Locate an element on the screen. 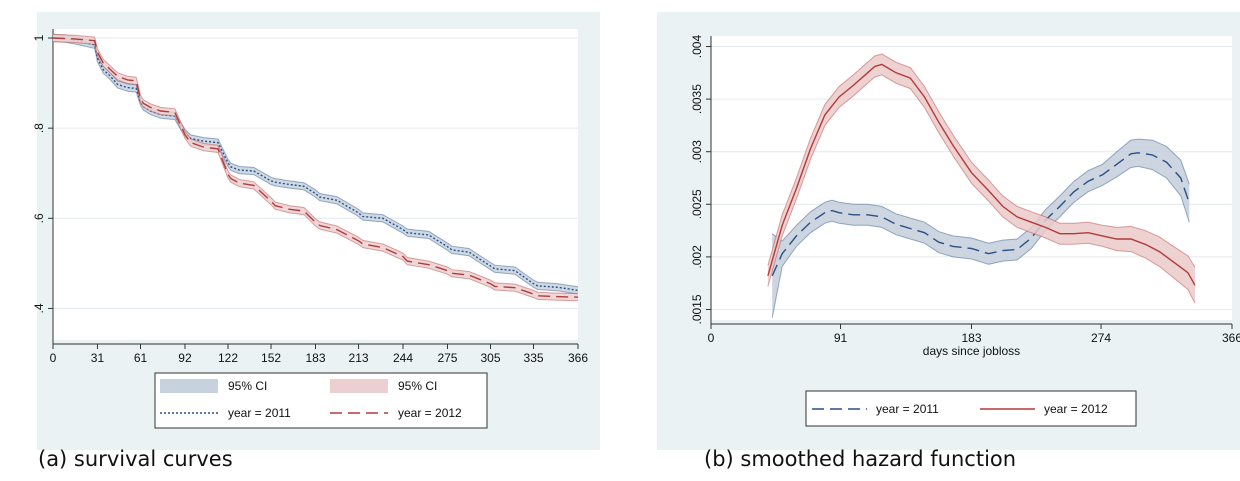  y-tick-label: .0015 is located at coordinates (697, 309).